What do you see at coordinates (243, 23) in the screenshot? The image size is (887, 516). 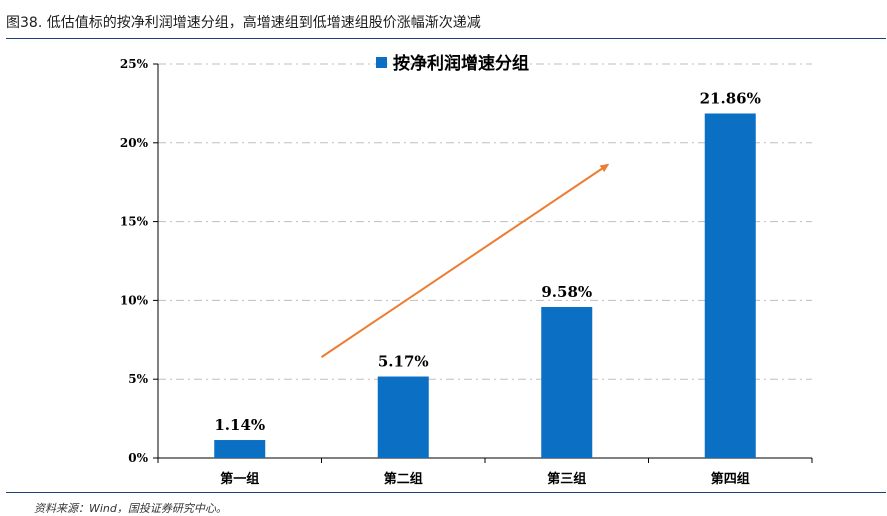 I see `figure-caption: 图38. 低估值标的按净利润增速分组，高增速组到低增速组股价涨幅渐次递减` at bounding box center [243, 23].